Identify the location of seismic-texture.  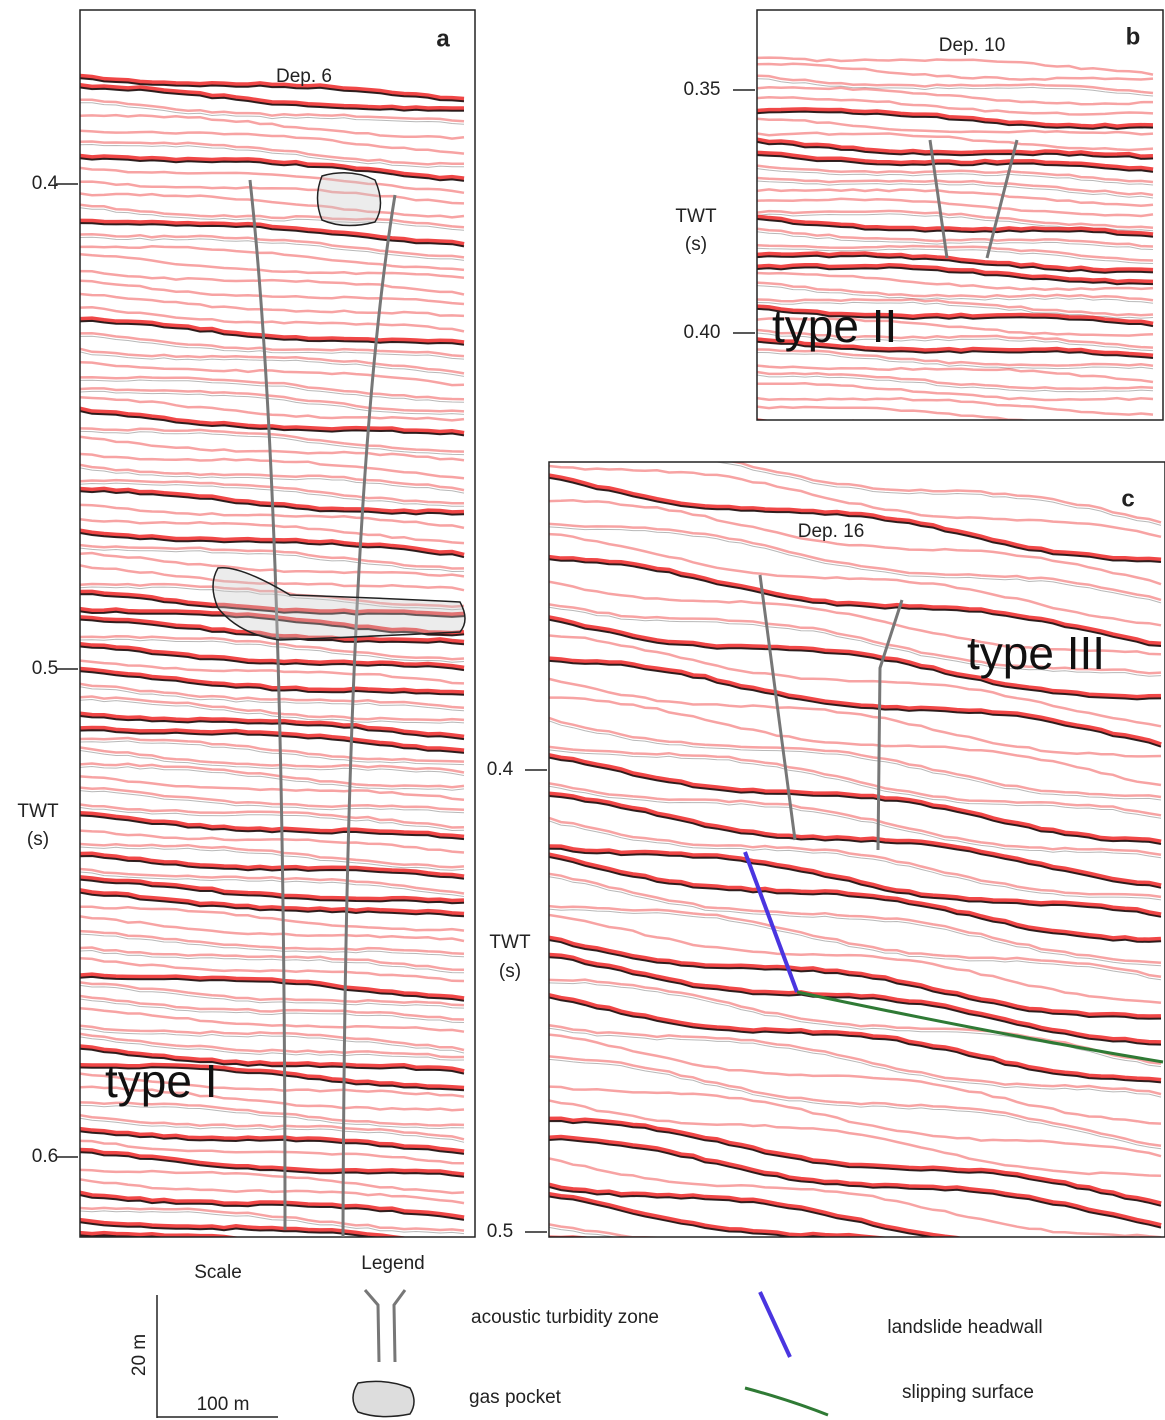
(955, 248).